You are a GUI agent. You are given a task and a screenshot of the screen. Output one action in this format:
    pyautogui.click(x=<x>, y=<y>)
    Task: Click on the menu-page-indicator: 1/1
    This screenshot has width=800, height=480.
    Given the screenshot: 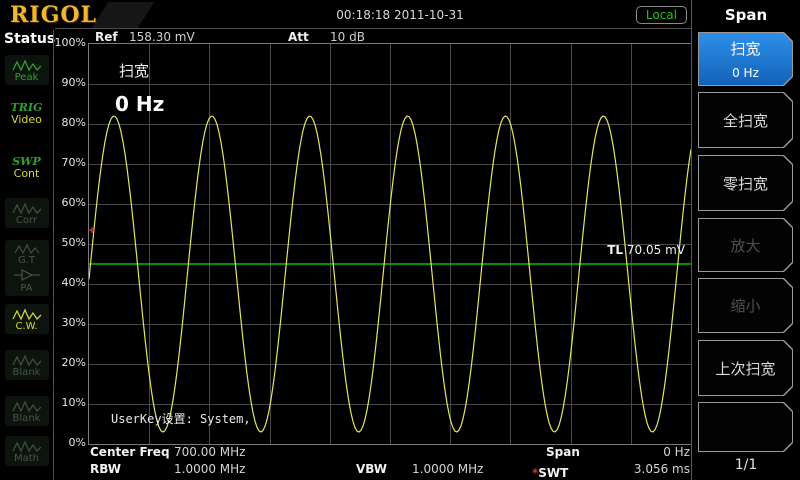 What is the action you would take?
    pyautogui.click(x=746, y=465)
    